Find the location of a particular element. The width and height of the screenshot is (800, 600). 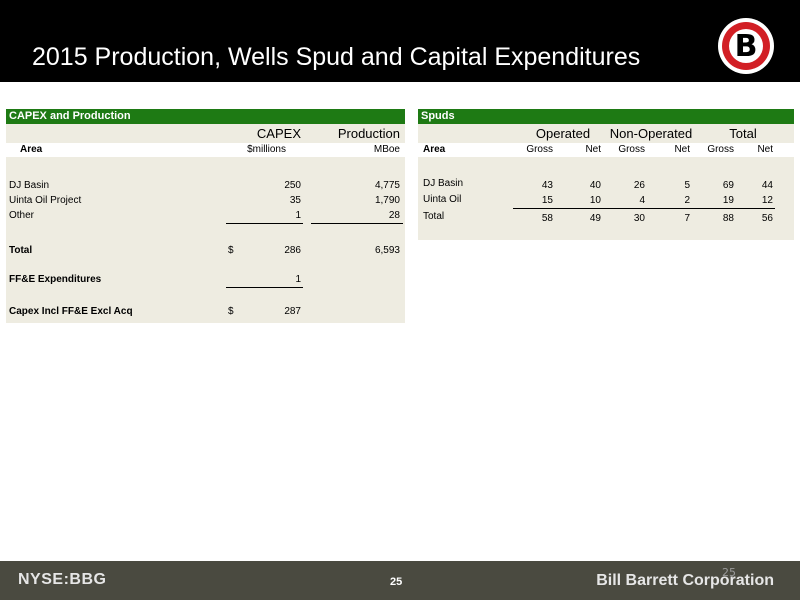

spuds-group-operated: Operated is located at coordinates (563, 133).